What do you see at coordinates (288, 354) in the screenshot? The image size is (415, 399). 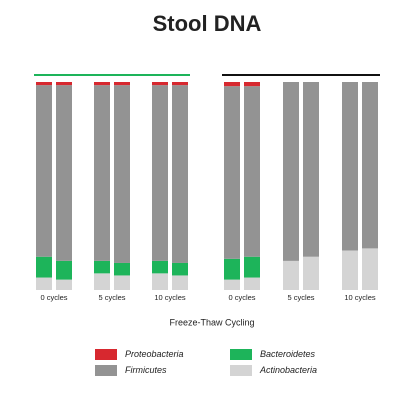 I see `legend-label: Bacteroidetes` at bounding box center [288, 354].